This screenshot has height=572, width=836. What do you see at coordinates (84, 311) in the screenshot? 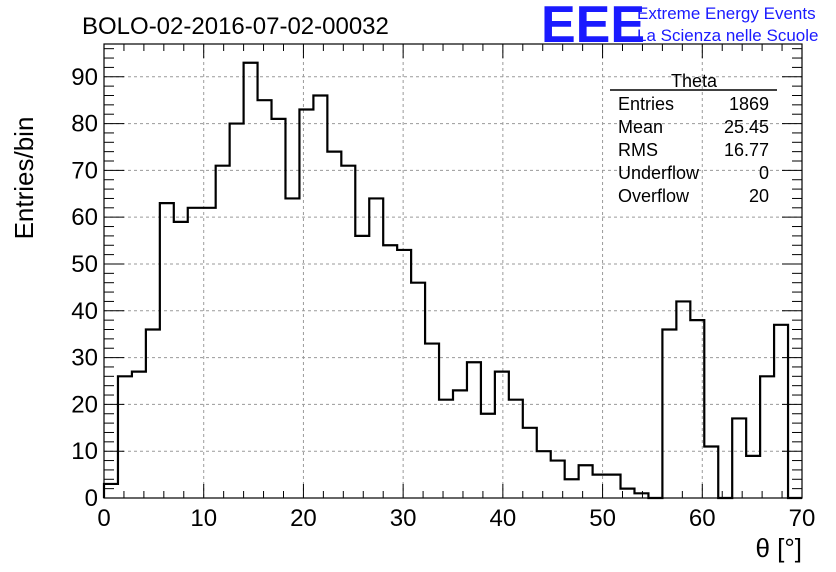
I see `y-tick-label: 40` at bounding box center [84, 311].